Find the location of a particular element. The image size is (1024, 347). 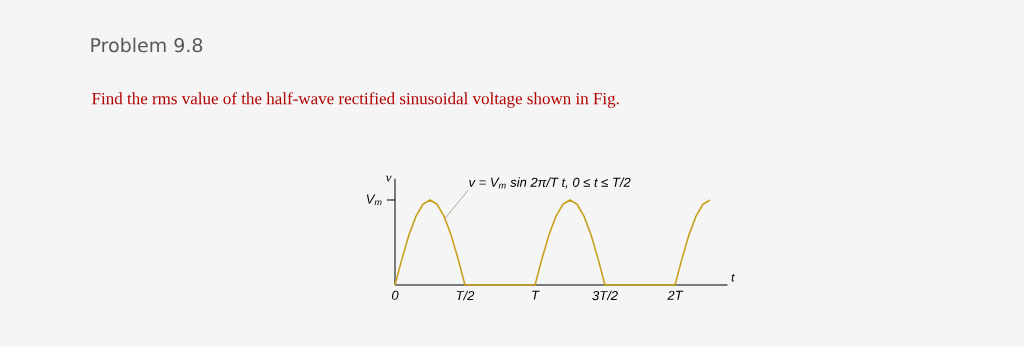

y-axis-title: v is located at coordinates (388, 178).